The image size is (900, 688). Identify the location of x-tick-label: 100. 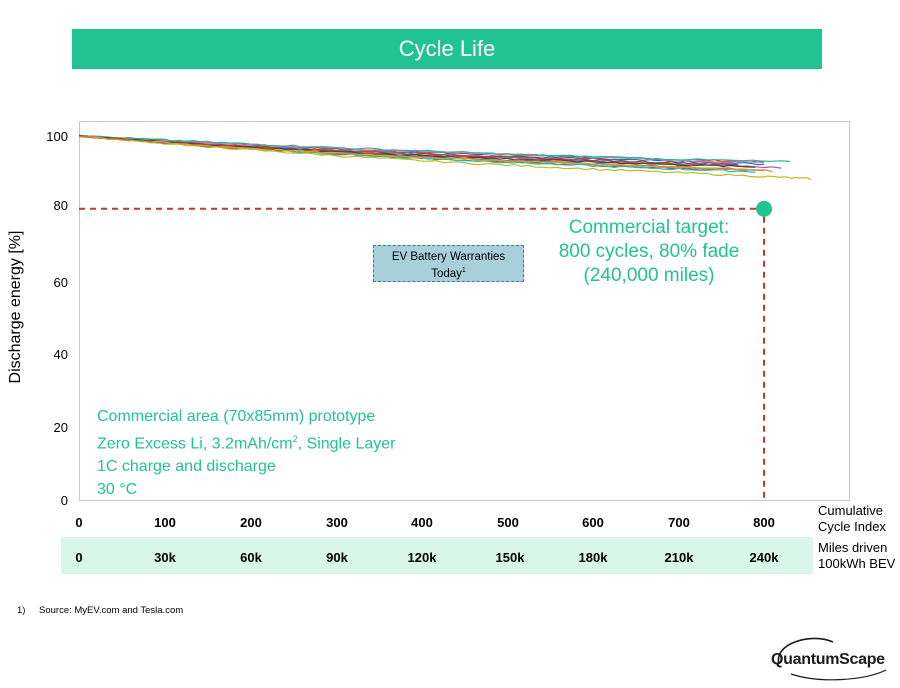
(165, 522).